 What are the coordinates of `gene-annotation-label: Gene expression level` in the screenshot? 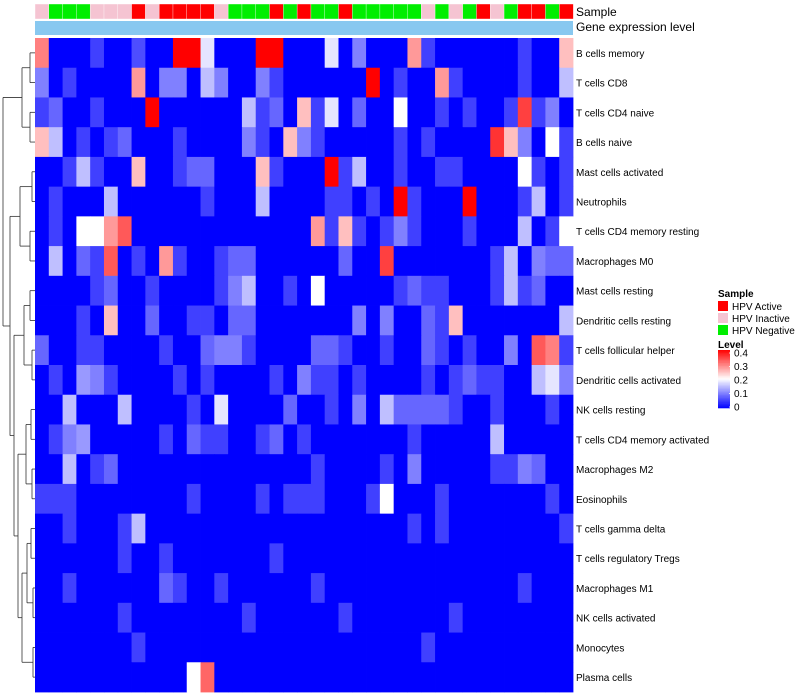 It's located at (635, 27).